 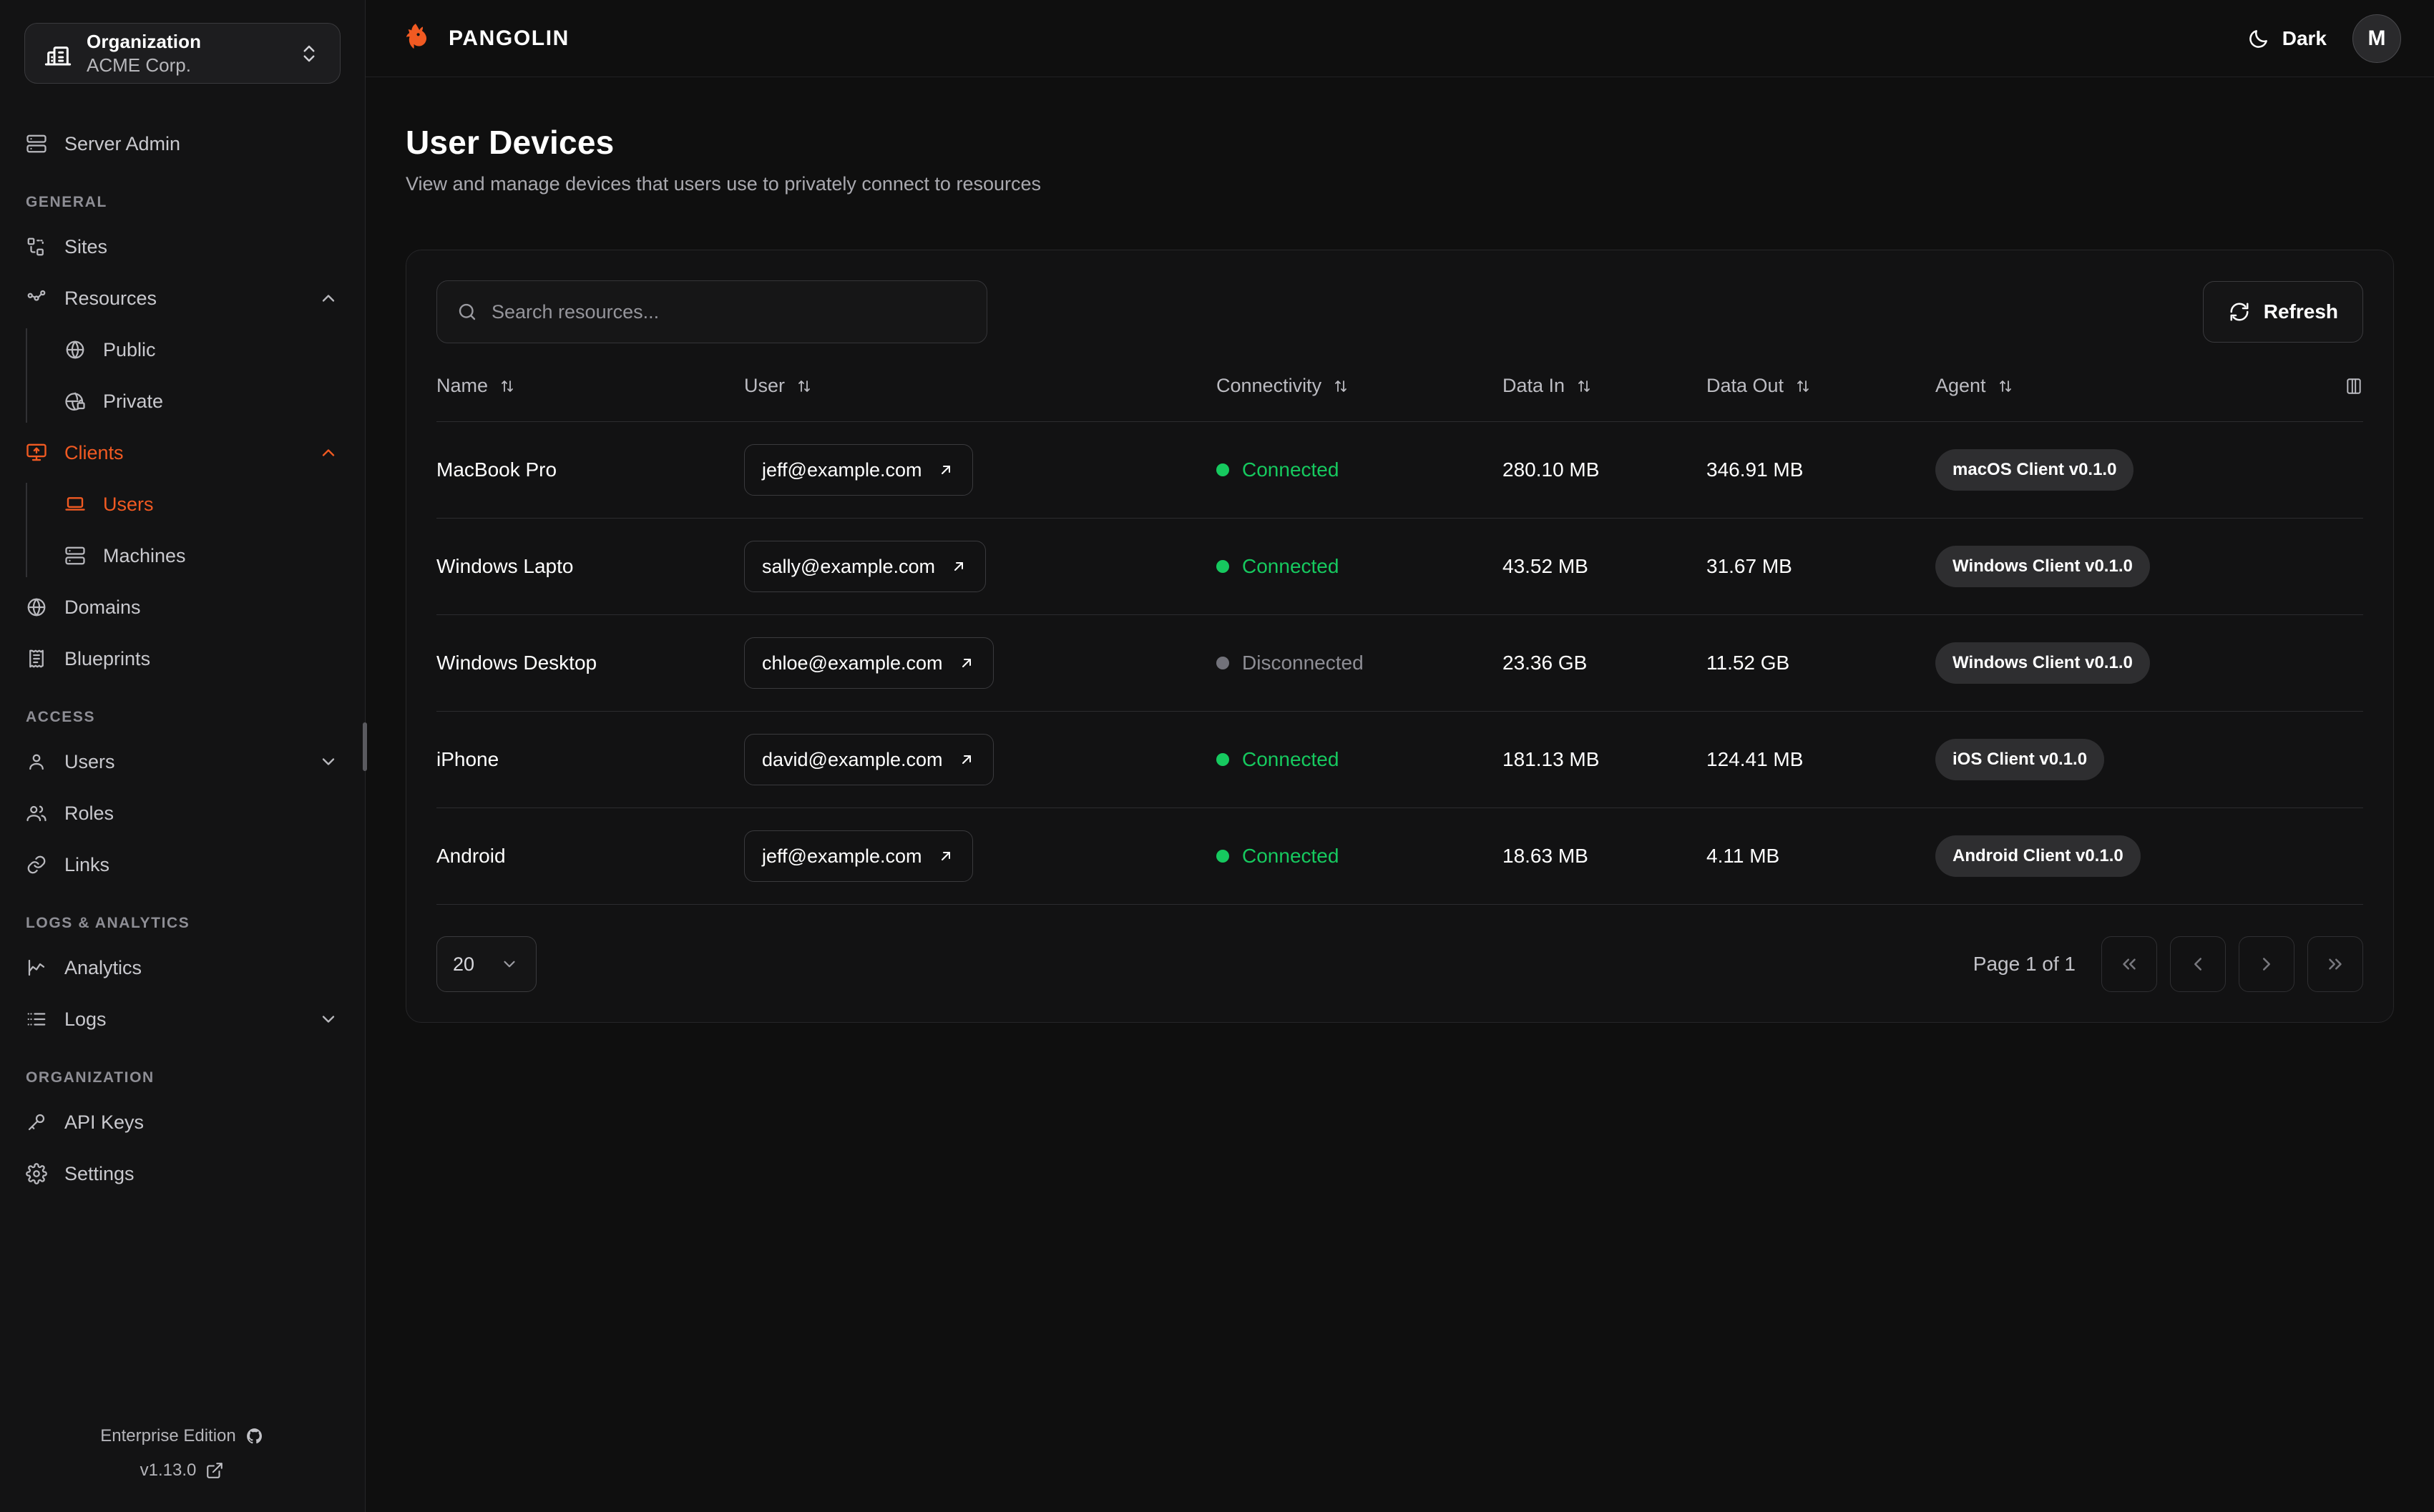 What do you see at coordinates (195, 401) in the screenshot?
I see `sidebar-item-private: Private` at bounding box center [195, 401].